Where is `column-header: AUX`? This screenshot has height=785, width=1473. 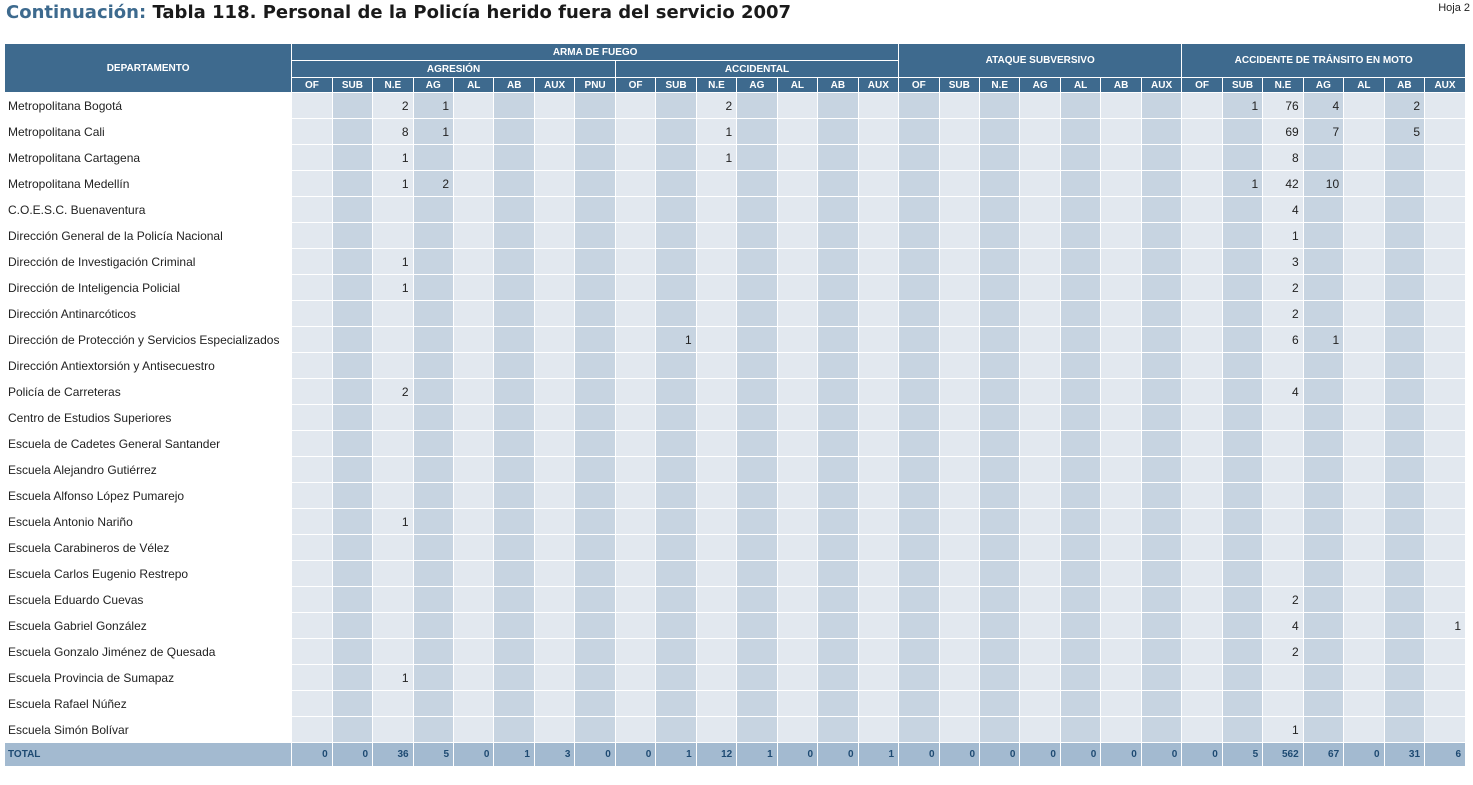 column-header: AUX is located at coordinates (554, 85).